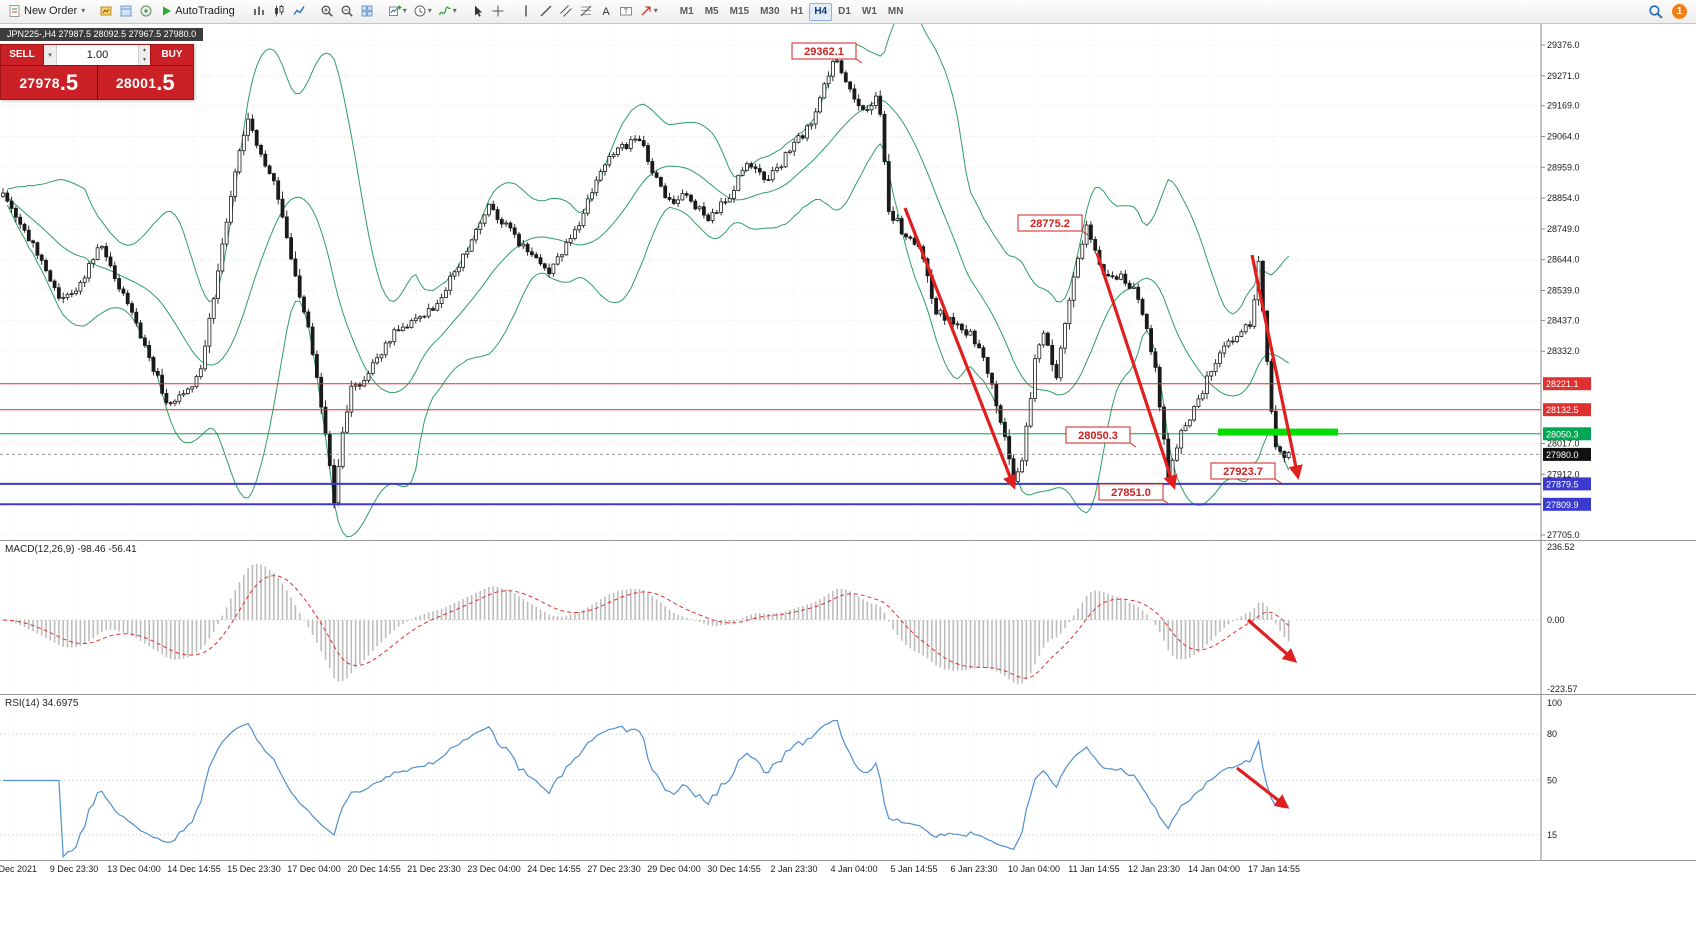 This screenshot has height=942, width=1696. I want to click on new-order-button: New Order ▾, so click(46, 11).